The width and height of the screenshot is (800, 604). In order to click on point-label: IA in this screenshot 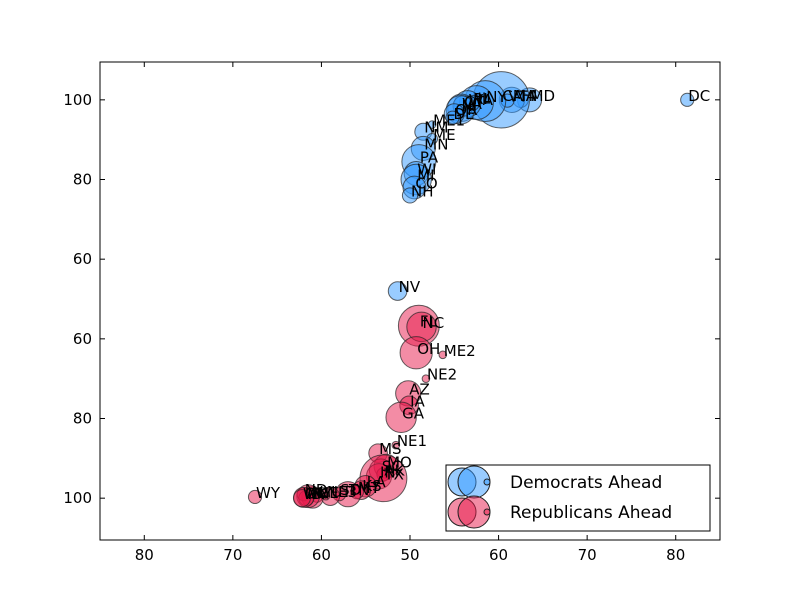, I will do `click(417, 401)`.